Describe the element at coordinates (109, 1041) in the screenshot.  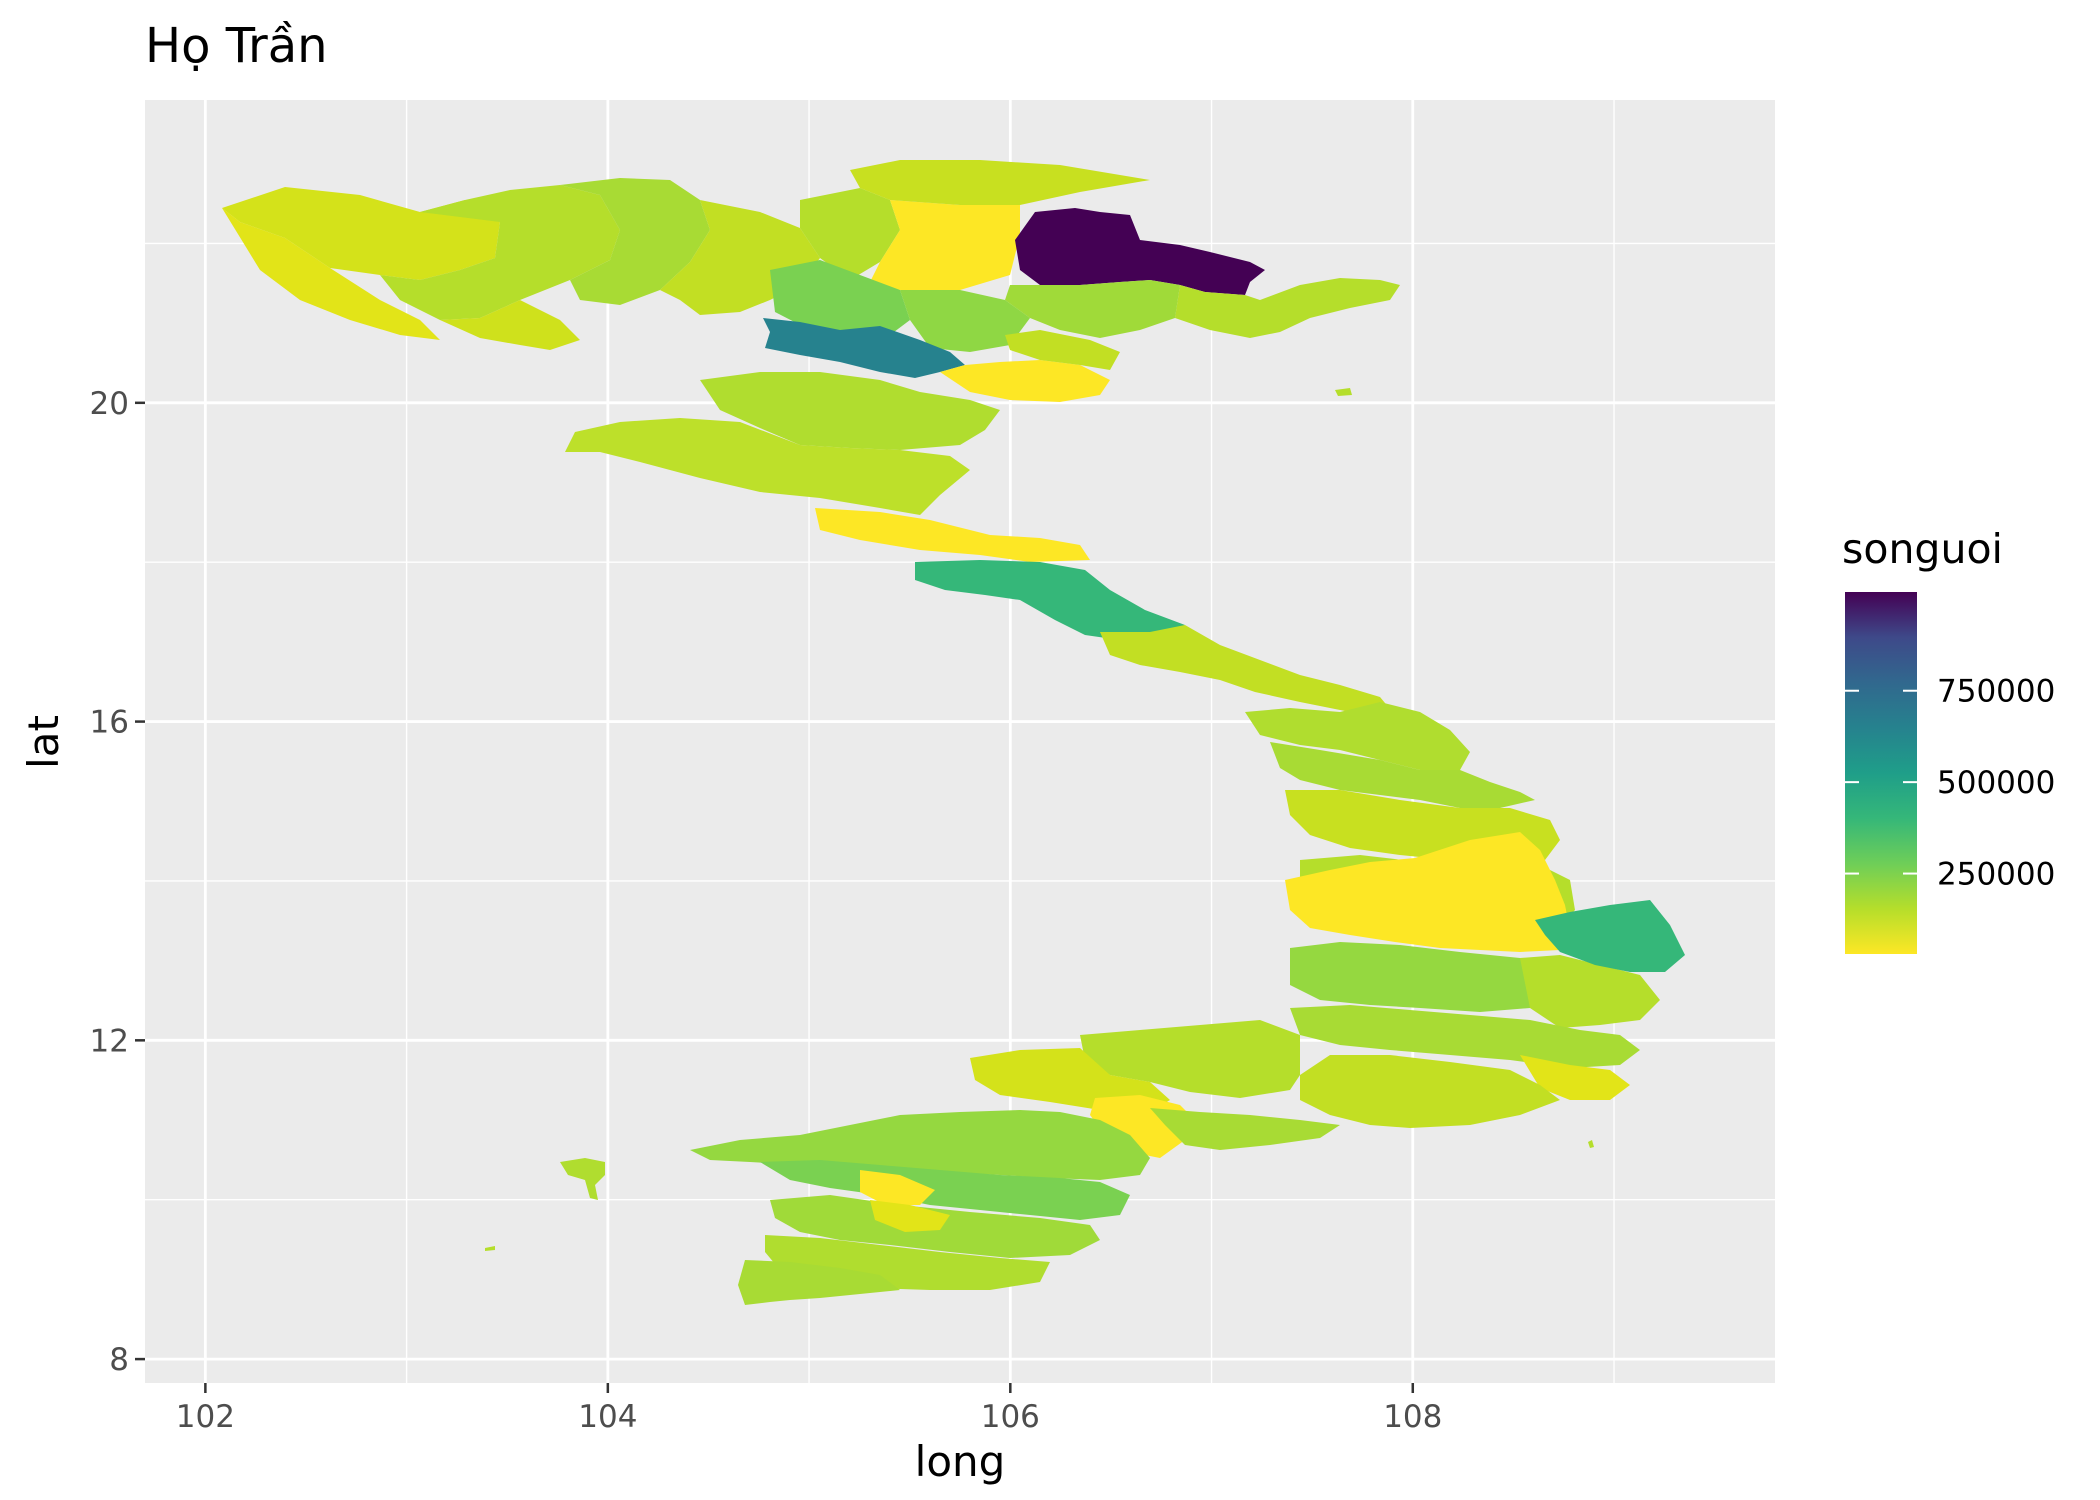
I see `y-tick-label: 12` at that location.